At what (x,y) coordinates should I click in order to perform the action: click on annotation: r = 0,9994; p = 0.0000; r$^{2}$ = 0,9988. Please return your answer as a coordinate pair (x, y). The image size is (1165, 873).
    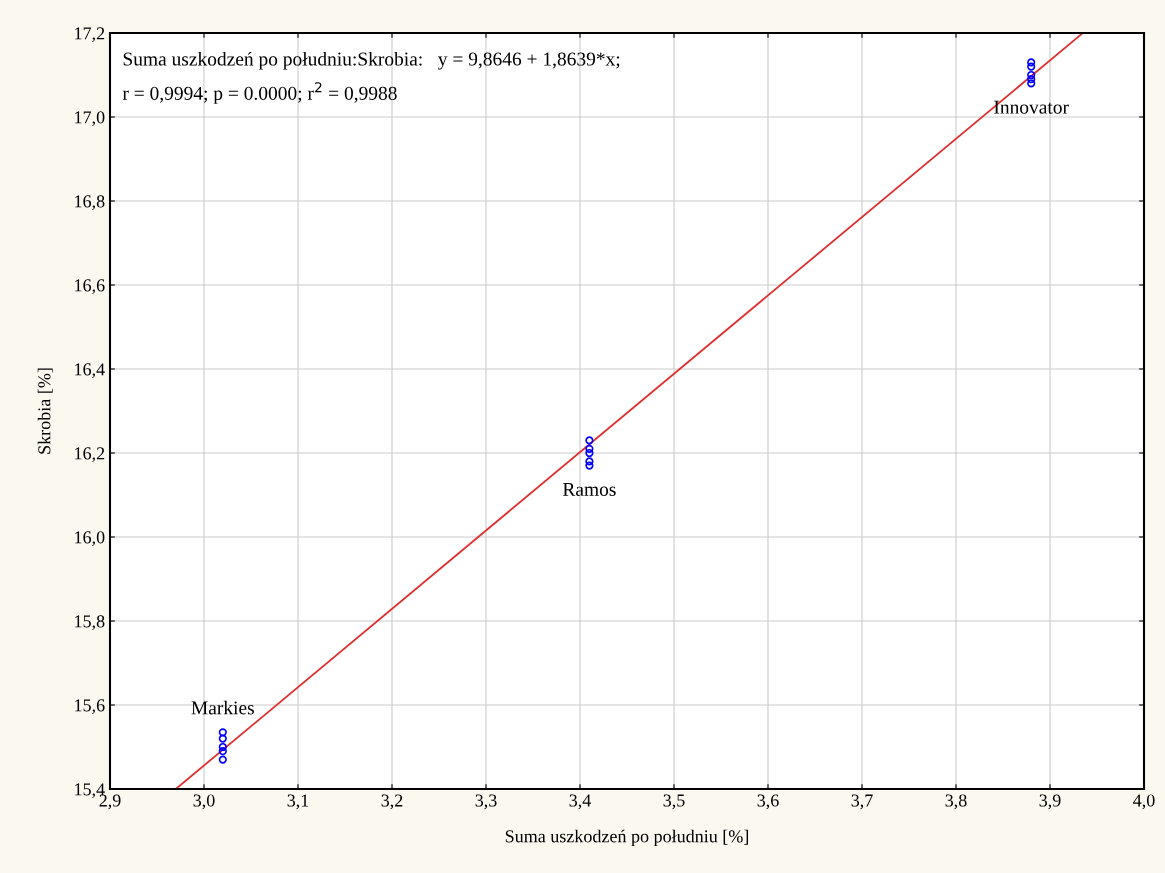
    Looking at the image, I should click on (259, 93).